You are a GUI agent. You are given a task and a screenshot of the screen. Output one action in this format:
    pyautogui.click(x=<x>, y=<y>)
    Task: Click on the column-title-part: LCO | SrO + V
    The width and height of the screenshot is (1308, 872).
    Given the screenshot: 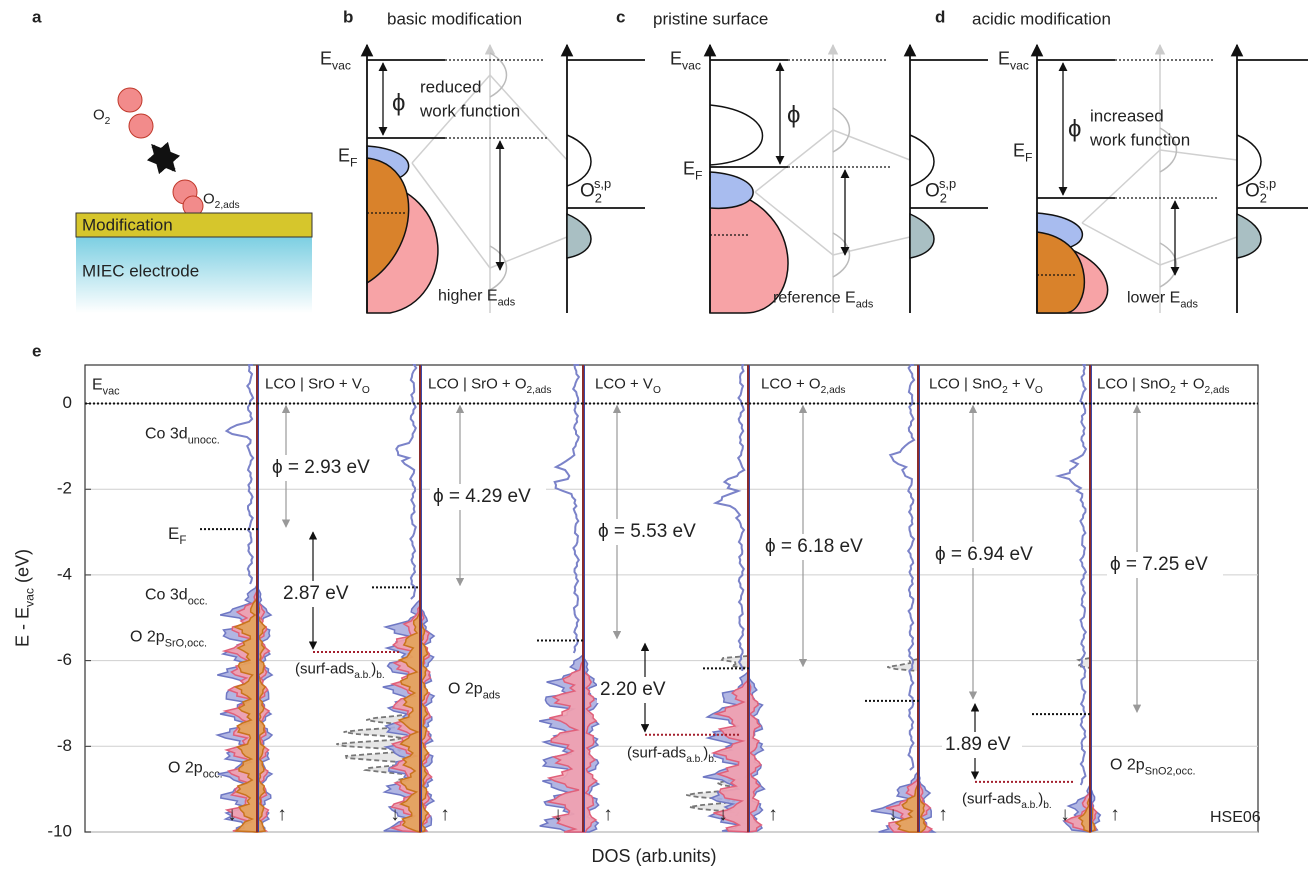 What is the action you would take?
    pyautogui.click(x=313, y=383)
    